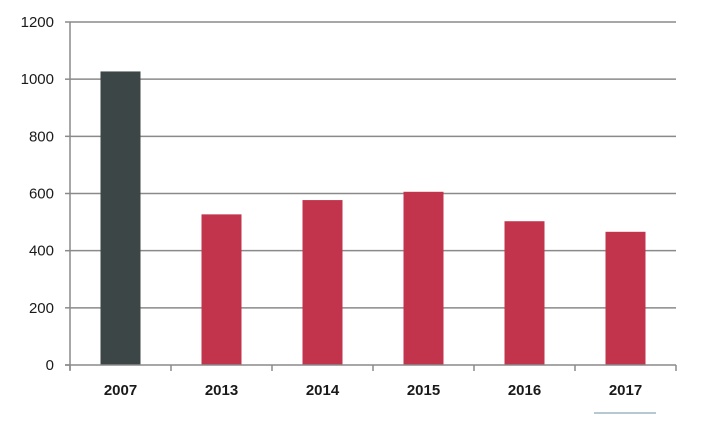  Describe the element at coordinates (625, 390) in the screenshot. I see `x-tick-label: 2017` at that location.